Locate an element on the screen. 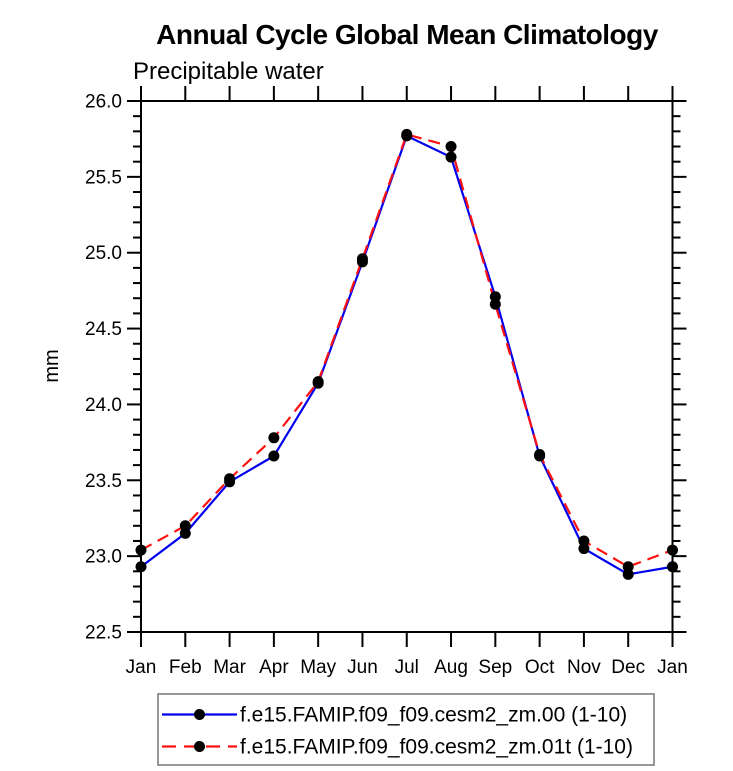 This screenshot has height=771, width=733. data-point-1-Mar is located at coordinates (230, 479).